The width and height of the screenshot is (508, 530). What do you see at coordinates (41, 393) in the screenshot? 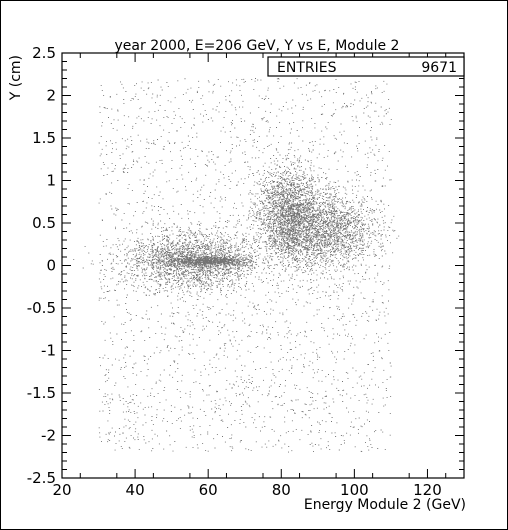
I see `y-tick-label: -1.5` at bounding box center [41, 393].